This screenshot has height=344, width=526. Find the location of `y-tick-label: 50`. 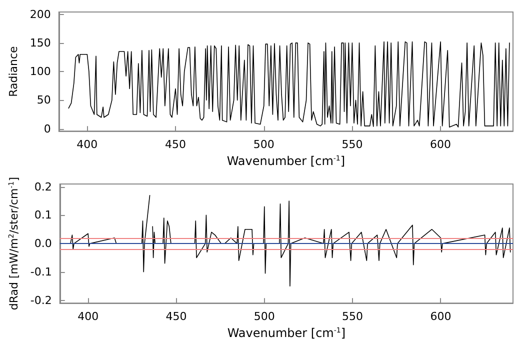

y-tick-label: 50 is located at coordinates (43, 100).